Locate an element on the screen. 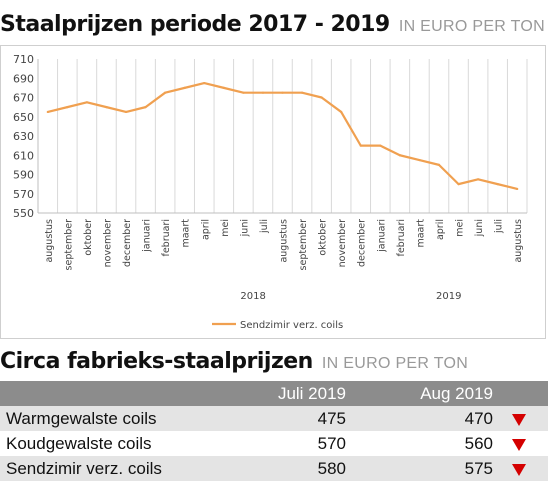 This screenshot has width=548, height=481. column-header-jul: Juli 2019 is located at coordinates (311, 393).